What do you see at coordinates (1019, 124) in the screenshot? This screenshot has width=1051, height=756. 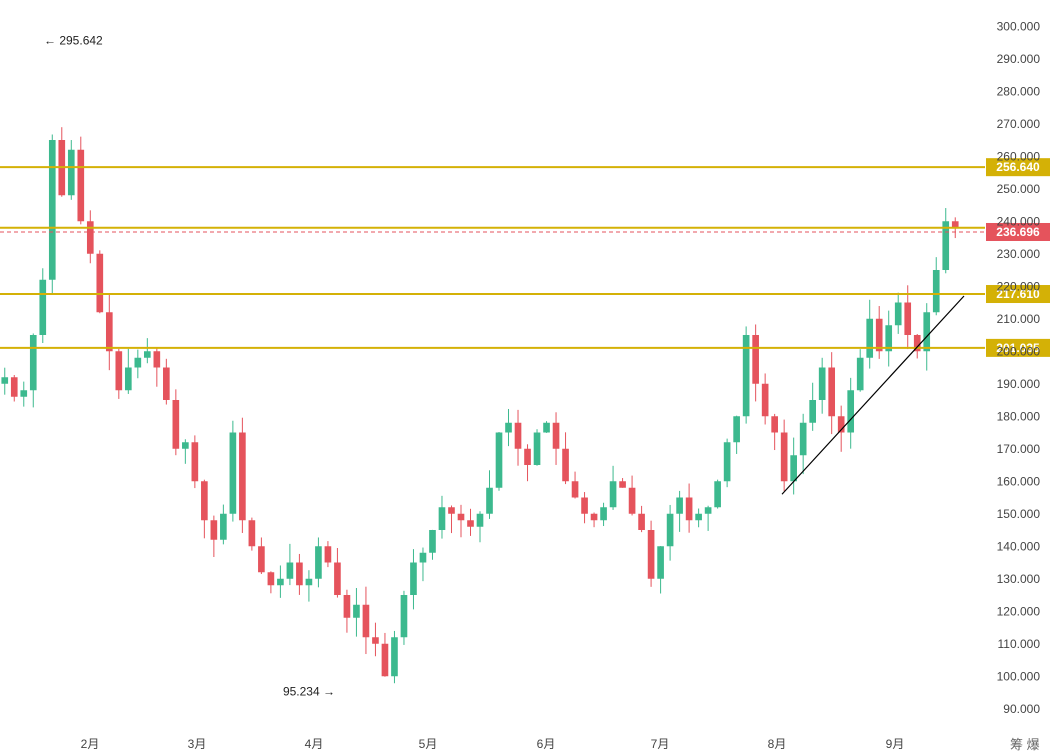 I see `y-tick-label: 270.000` at bounding box center [1019, 124].